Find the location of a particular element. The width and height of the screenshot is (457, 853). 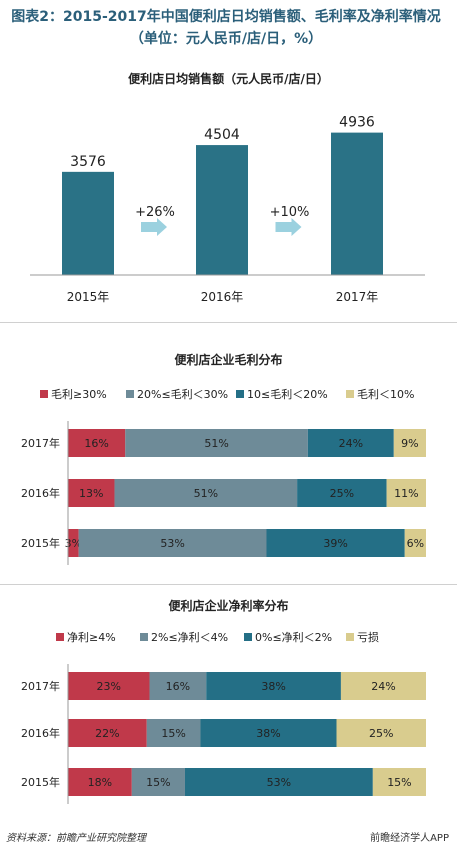

legend-item: 净利≥4% is located at coordinates (86, 637).